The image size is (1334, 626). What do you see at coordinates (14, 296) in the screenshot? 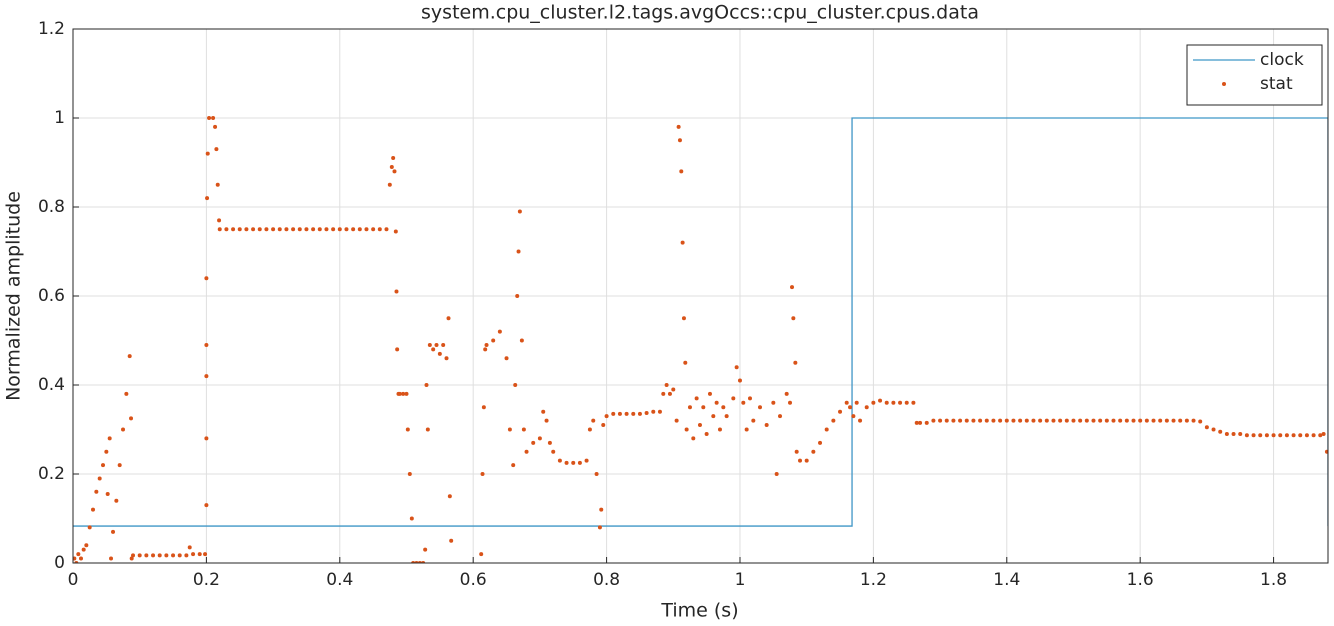
I see `y-axis-label: Normalized amplitude` at bounding box center [14, 296].